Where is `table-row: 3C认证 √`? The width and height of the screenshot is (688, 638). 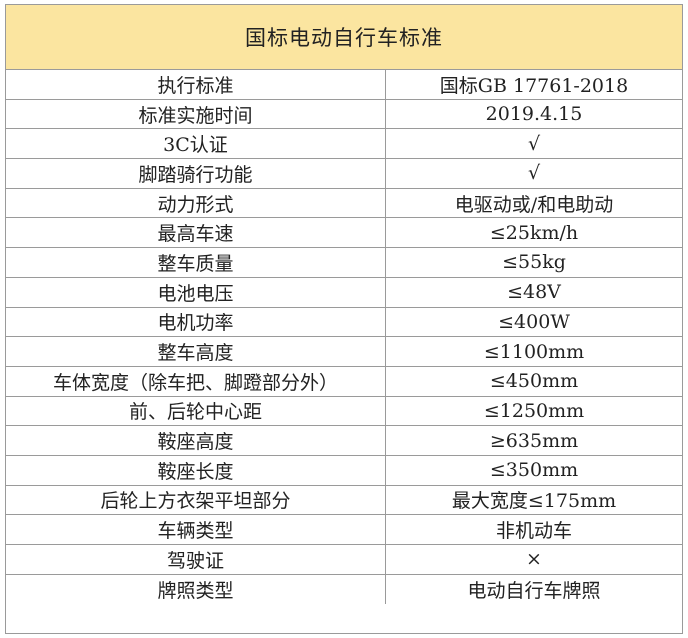 table-row: 3C认证 √ is located at coordinates (344, 144).